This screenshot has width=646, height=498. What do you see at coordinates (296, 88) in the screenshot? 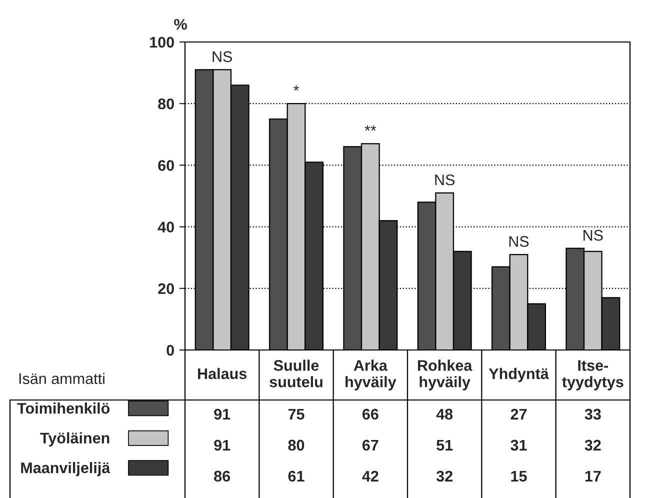
I see `annotation: *` at bounding box center [296, 88].